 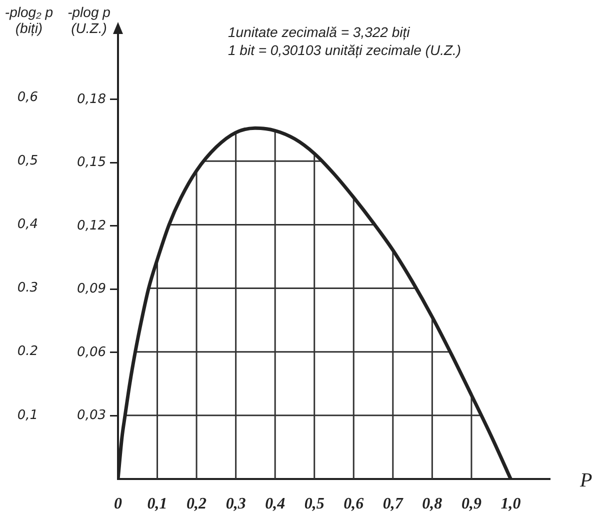 What do you see at coordinates (471, 504) in the screenshot?
I see `x-tick-label: 0,9` at bounding box center [471, 504].